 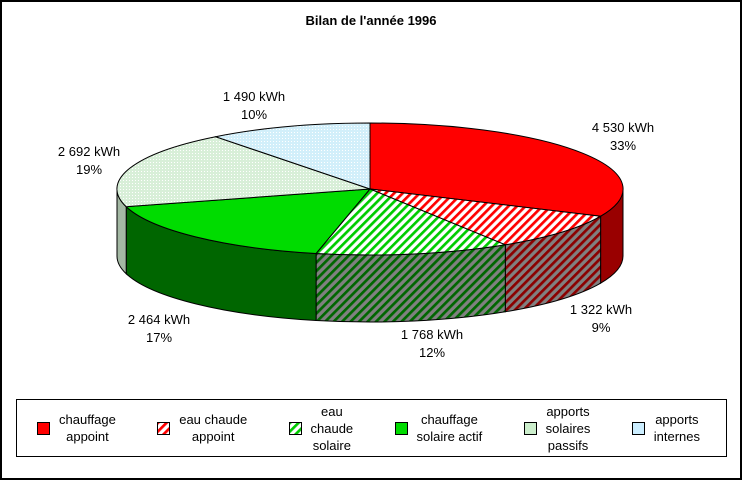 I want to click on chart-title: Bilan de l'année 1996, so click(x=371, y=20).